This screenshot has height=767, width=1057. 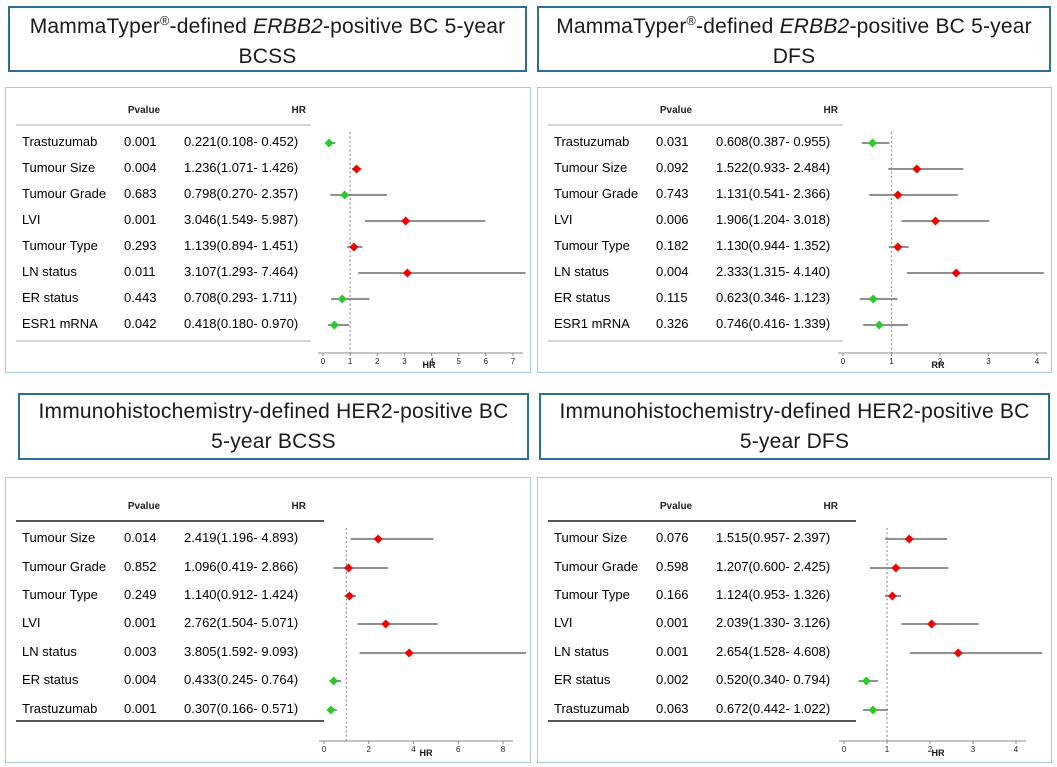 I want to click on row-hr-ci: 1.096(0.419- 2.866), so click(x=241, y=566).